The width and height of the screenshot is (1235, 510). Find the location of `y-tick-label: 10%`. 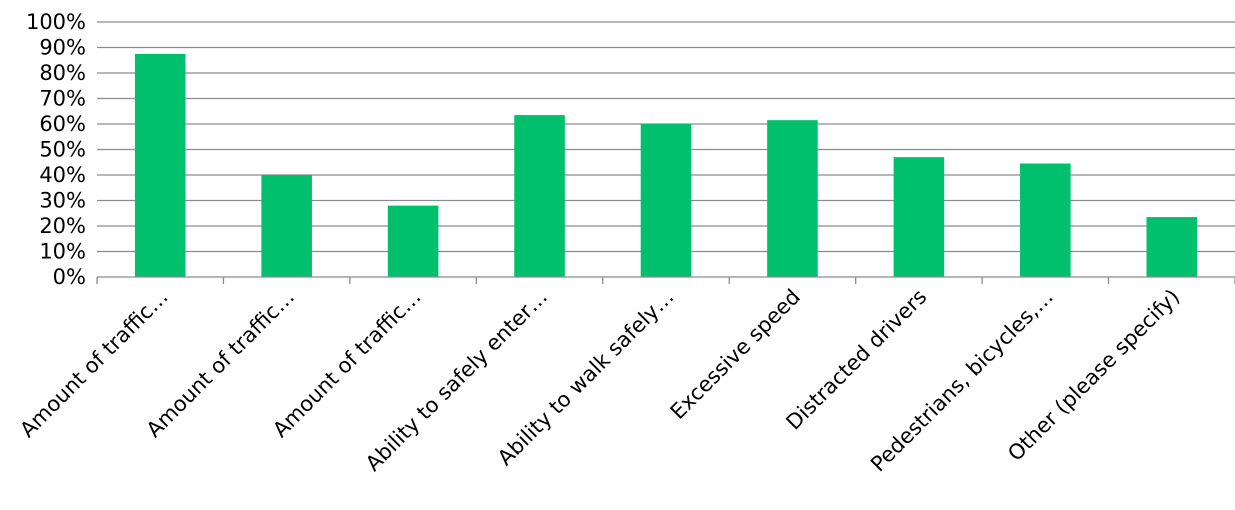

y-tick-label: 10% is located at coordinates (62, 252).